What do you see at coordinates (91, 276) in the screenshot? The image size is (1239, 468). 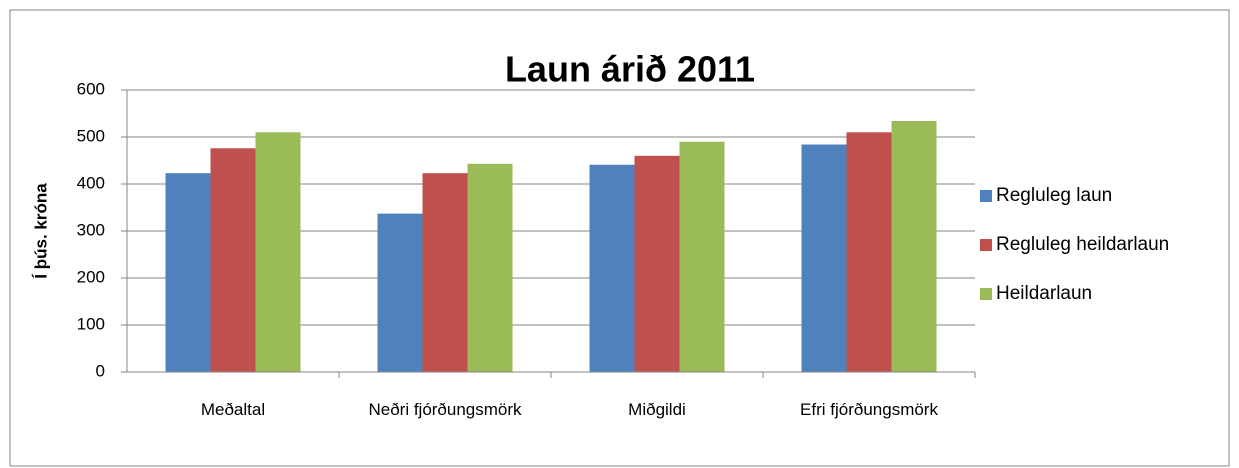 I see `y-tick-label: 200` at bounding box center [91, 276].